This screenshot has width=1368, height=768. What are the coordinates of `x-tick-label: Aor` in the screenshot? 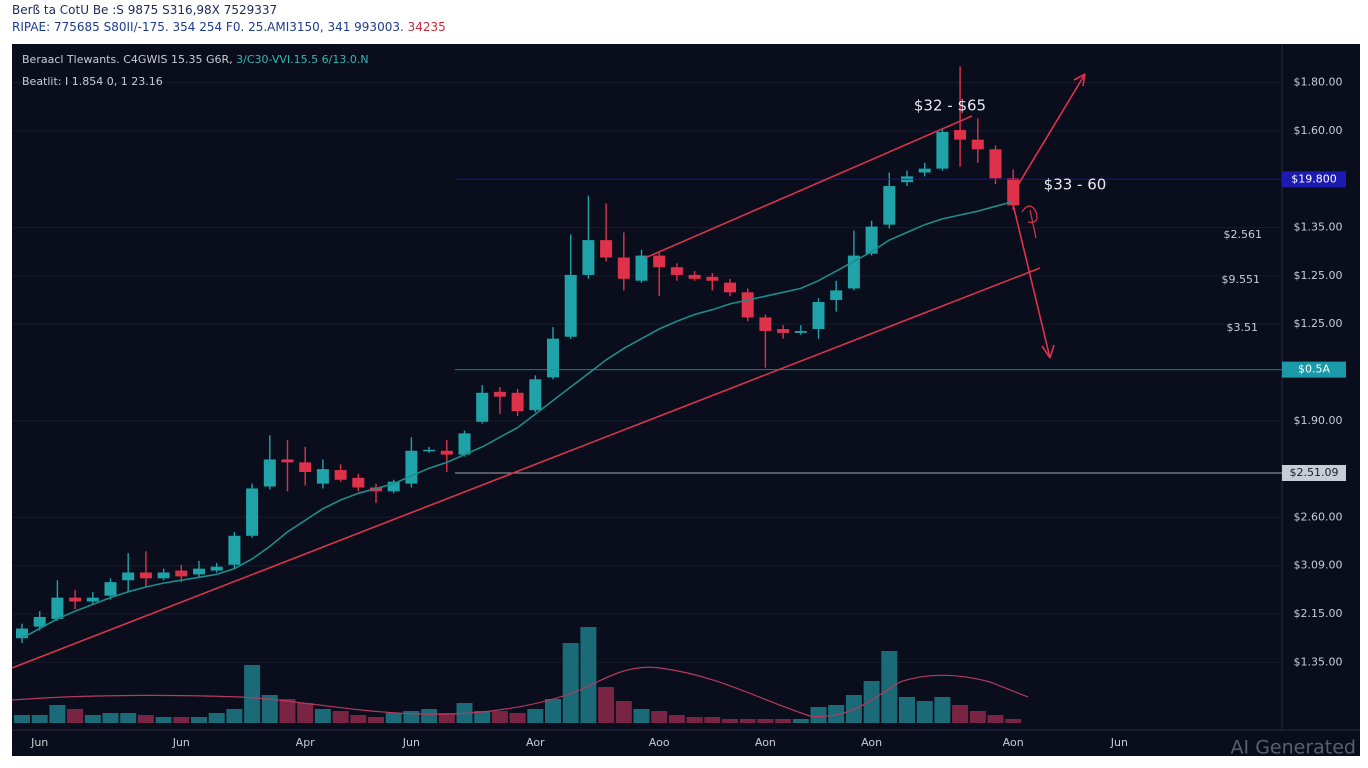 It's located at (535, 742).